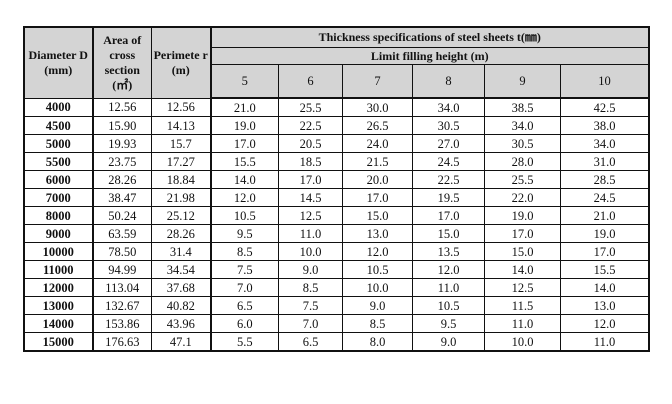 The width and height of the screenshot is (672, 404). I want to click on h9-cell: 14.0, so click(522, 269).